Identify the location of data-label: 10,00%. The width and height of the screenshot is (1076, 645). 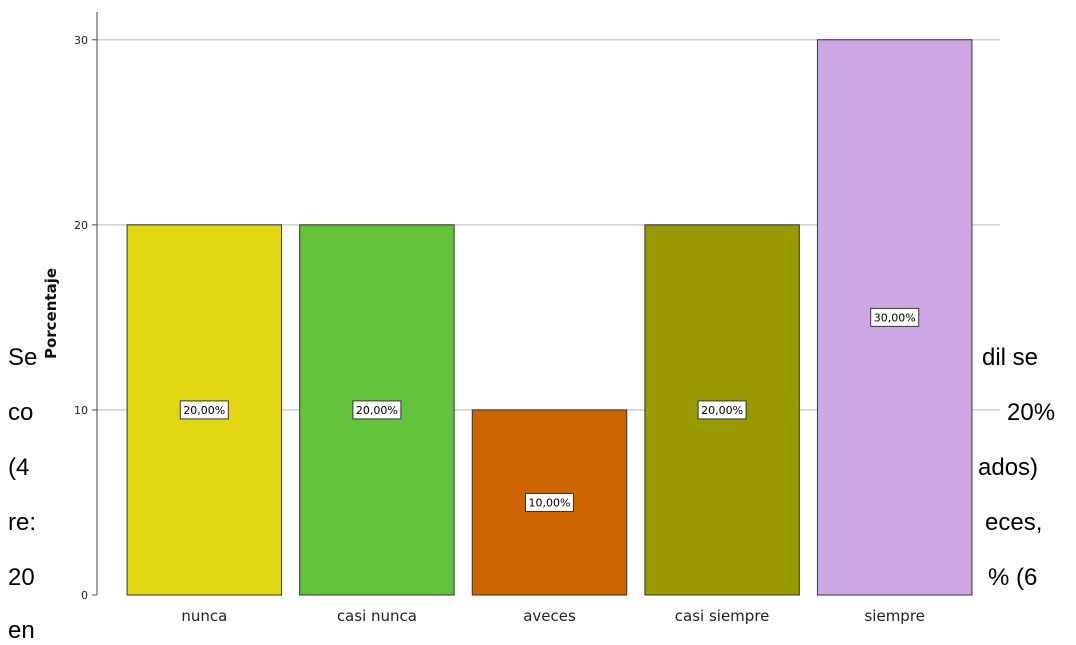
(550, 502).